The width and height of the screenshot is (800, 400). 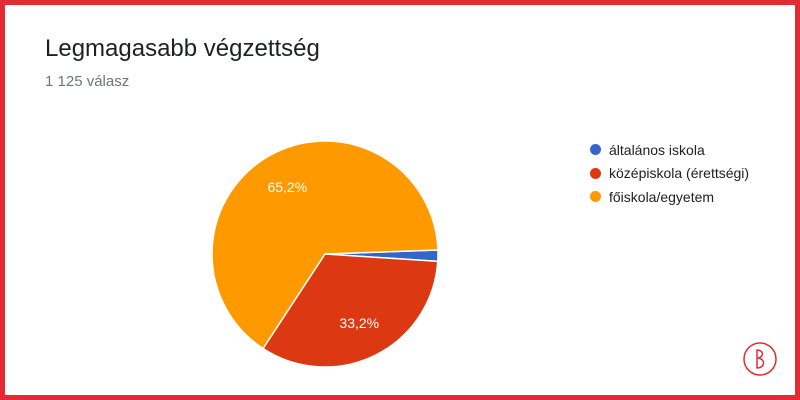 What do you see at coordinates (657, 149) in the screenshot?
I see `legend-label: általános iskola` at bounding box center [657, 149].